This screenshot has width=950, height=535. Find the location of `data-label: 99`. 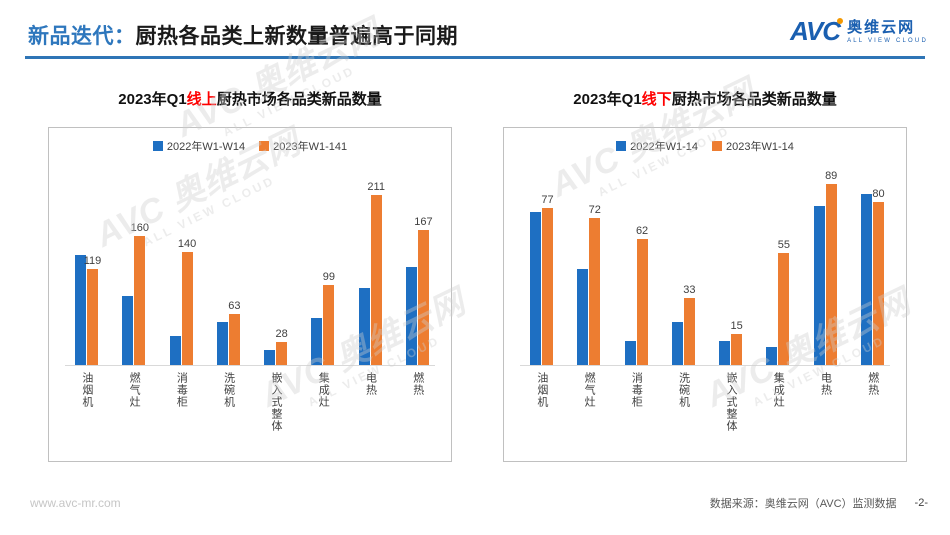

data-label: 99 is located at coordinates (329, 277).